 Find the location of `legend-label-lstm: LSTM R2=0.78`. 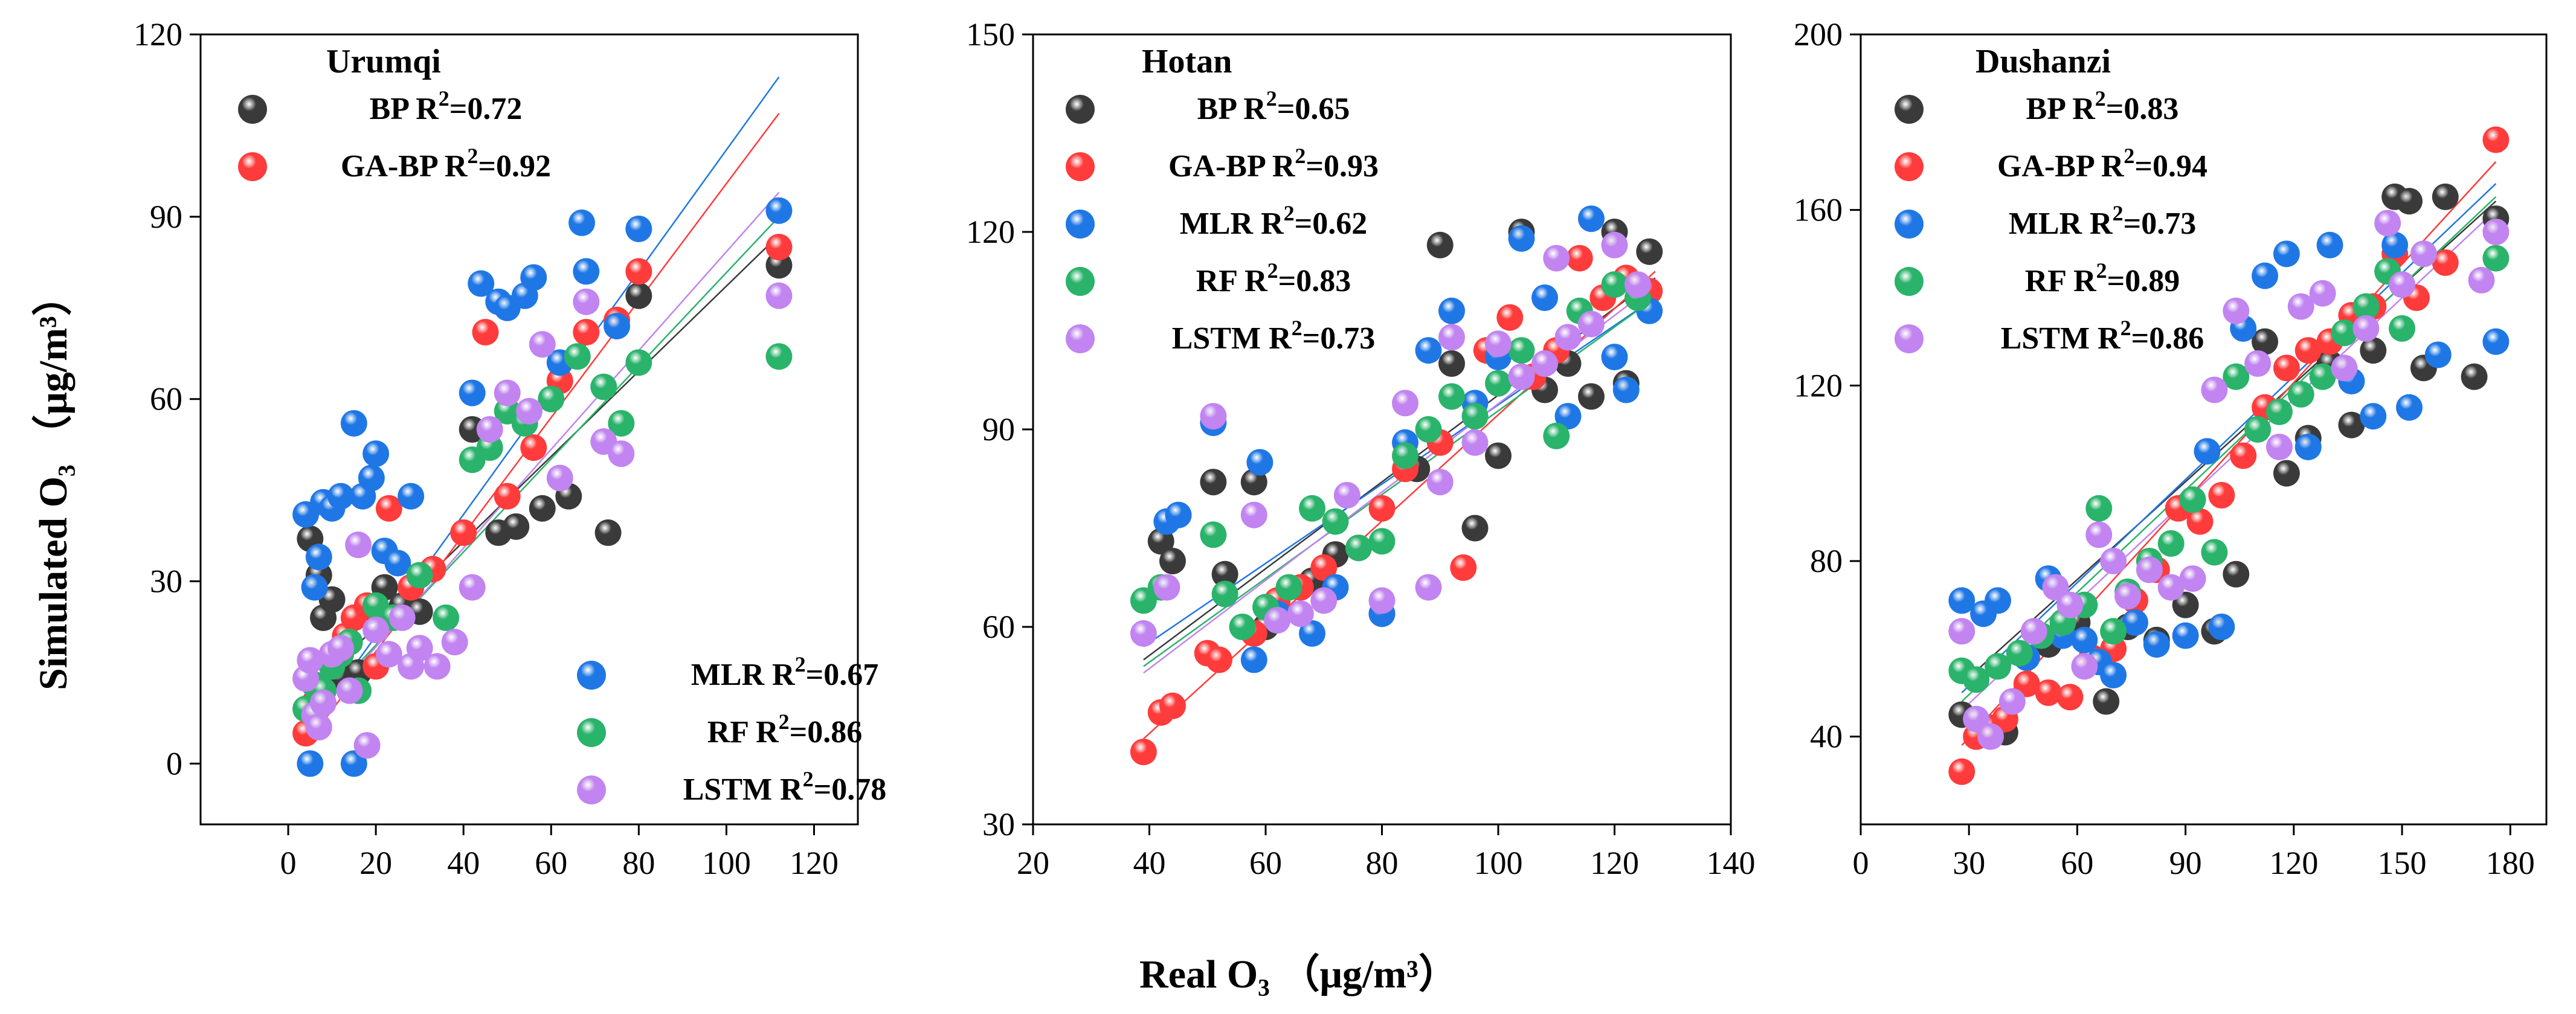

legend-label-lstm: LSTM R2=0.78 is located at coordinates (785, 787).